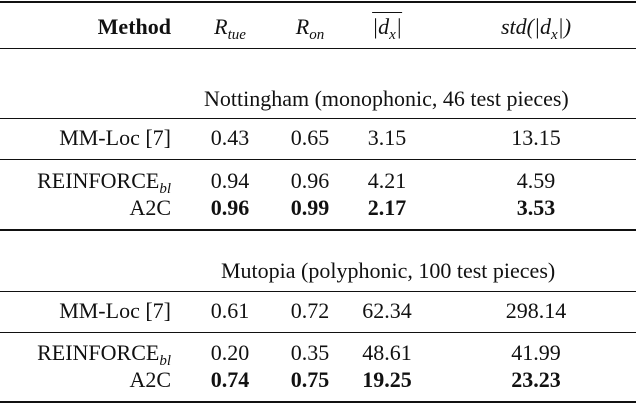  I want to click on header-r-on-sub: on, so click(317, 35).